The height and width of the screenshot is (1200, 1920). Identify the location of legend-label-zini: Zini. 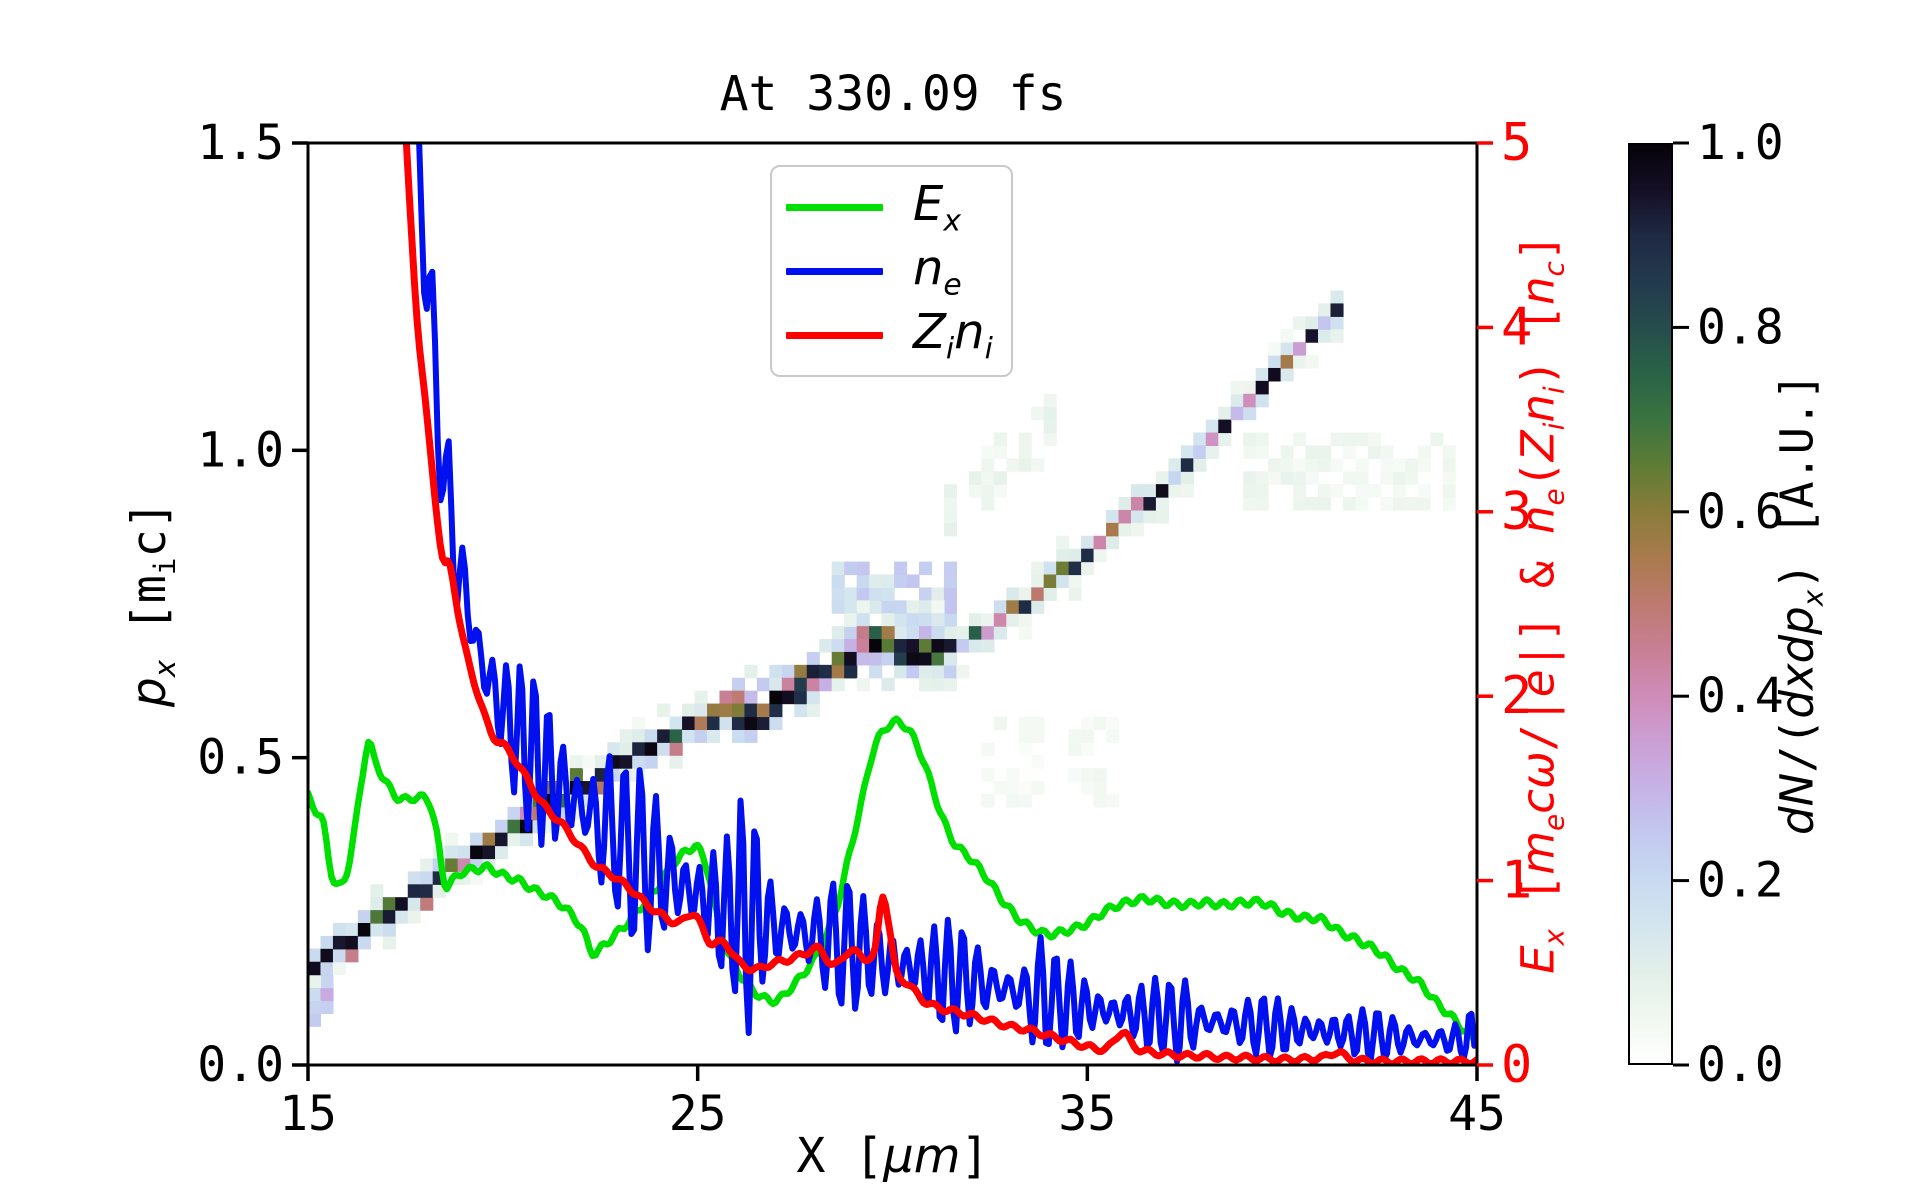
(953, 335).